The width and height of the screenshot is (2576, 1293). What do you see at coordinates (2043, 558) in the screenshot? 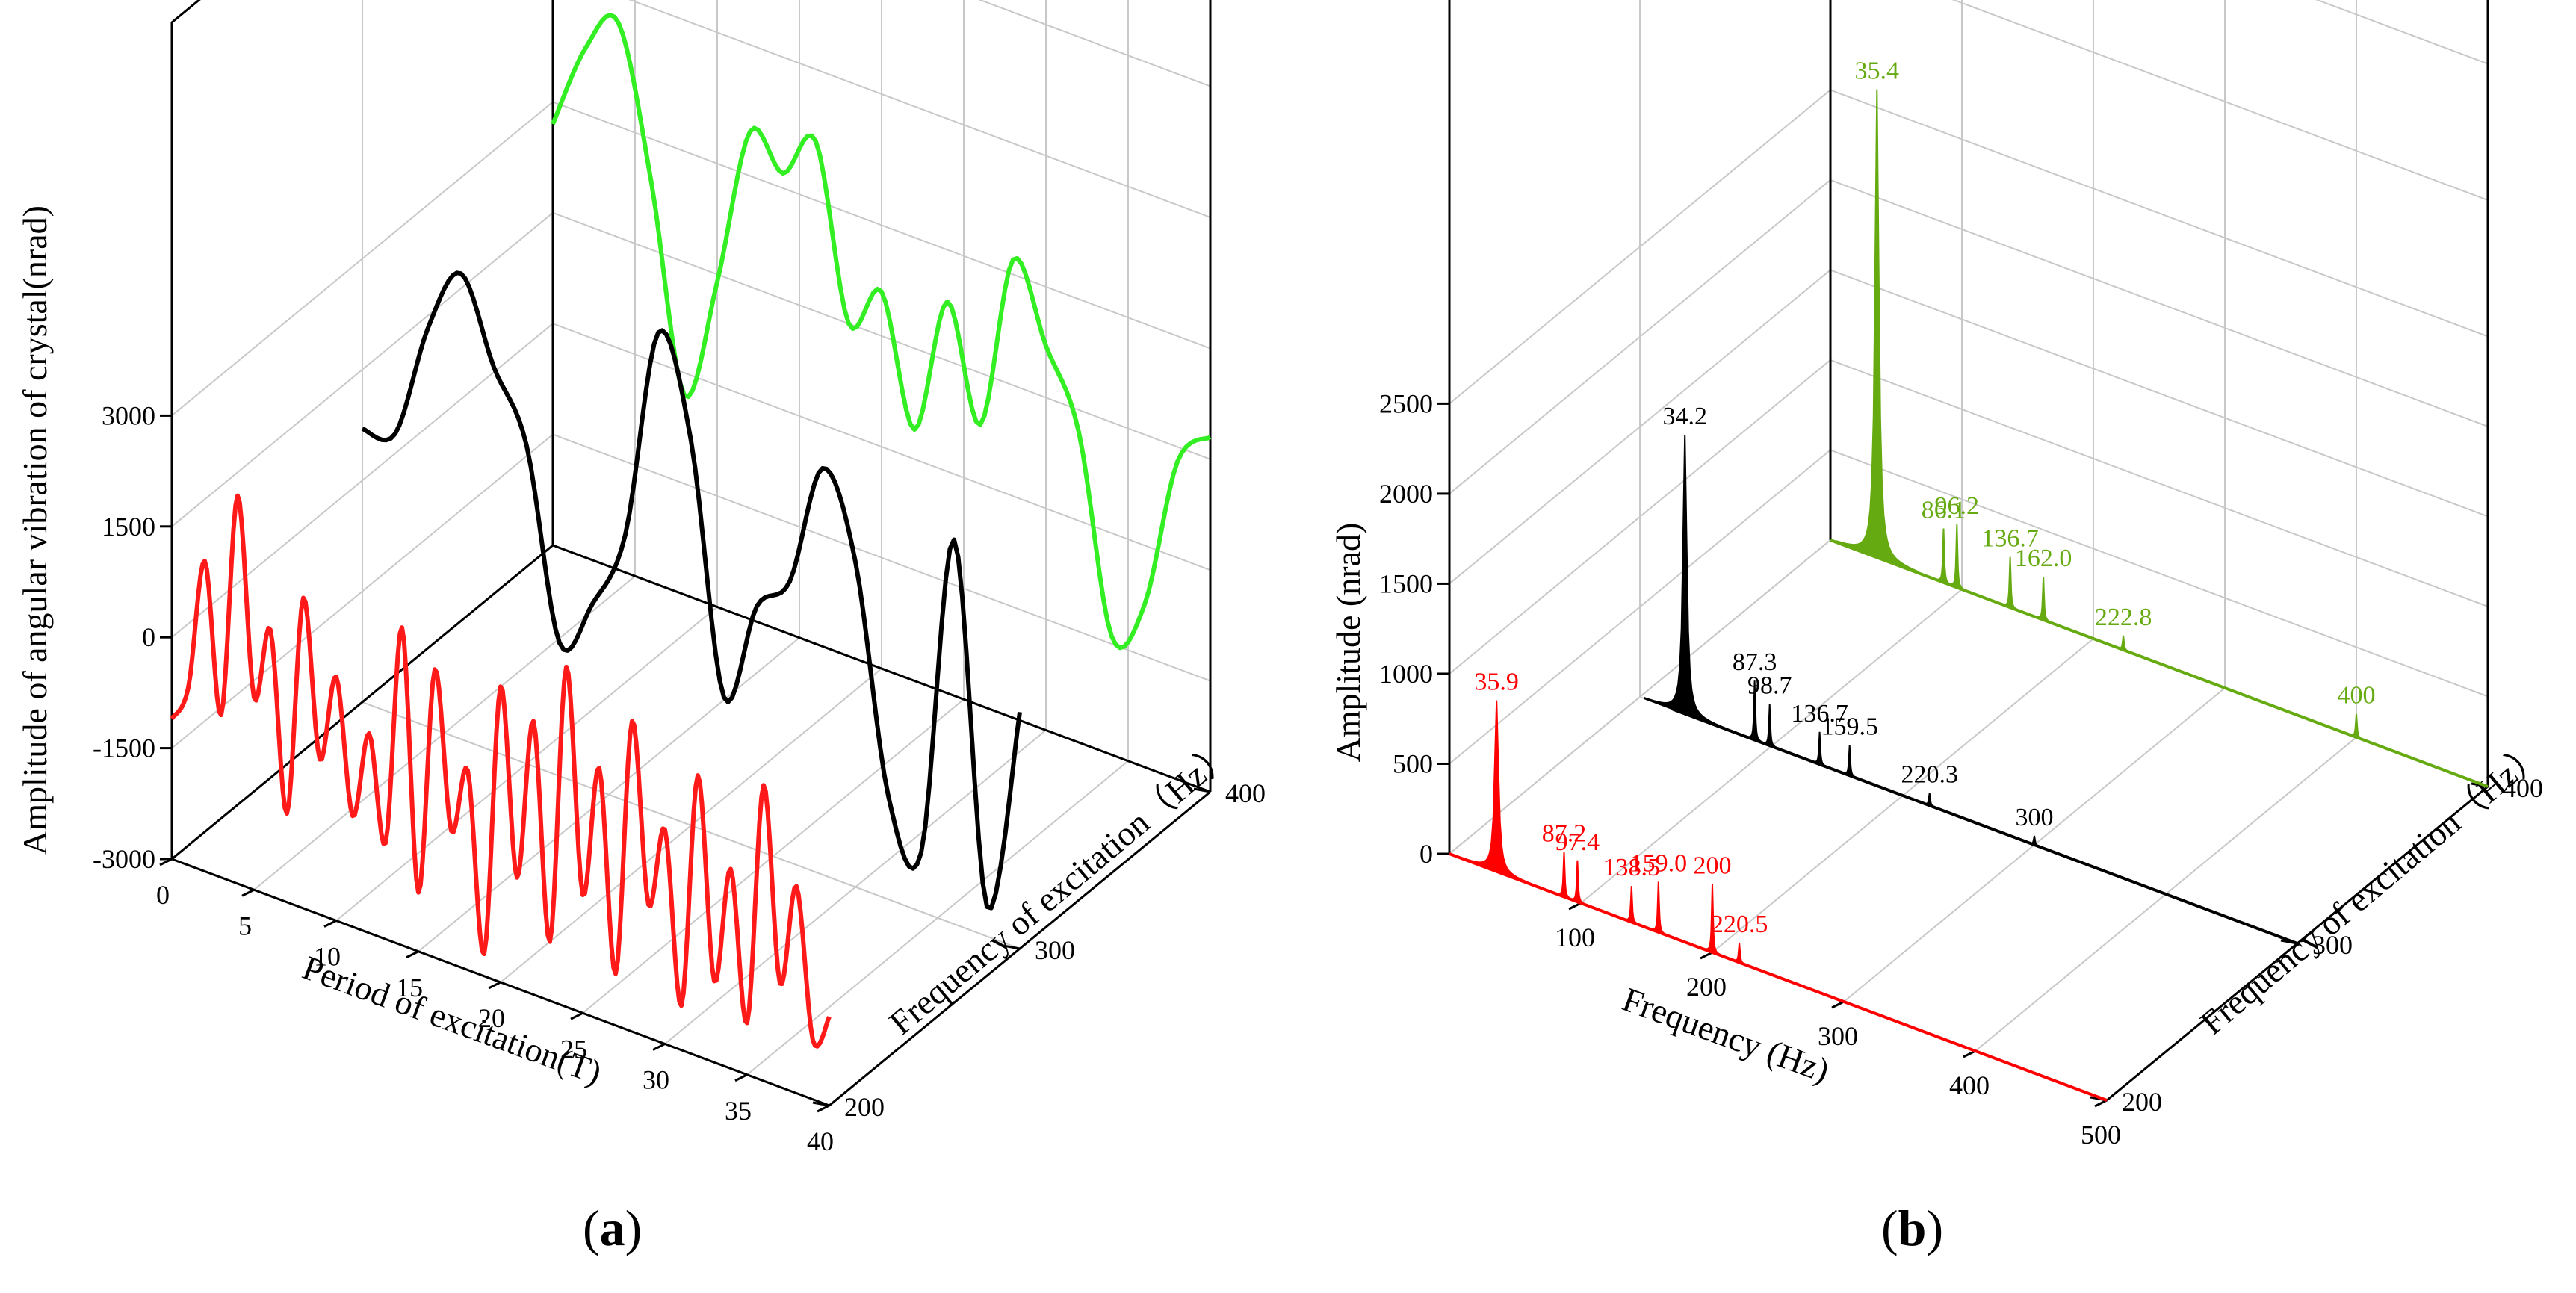
I see `chart-b-peak-label-400: 162.0` at bounding box center [2043, 558].